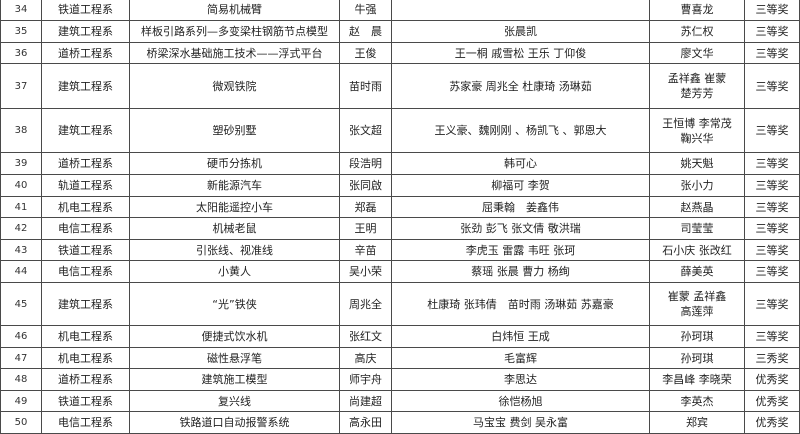 The image size is (800, 434). I want to click on number-cell: 34, so click(21, 10).